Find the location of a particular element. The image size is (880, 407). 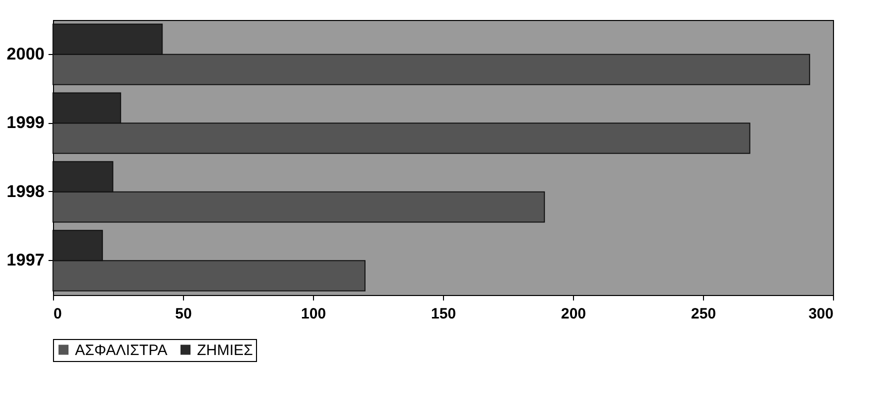

x-tick-label: 300 is located at coordinates (821, 314).